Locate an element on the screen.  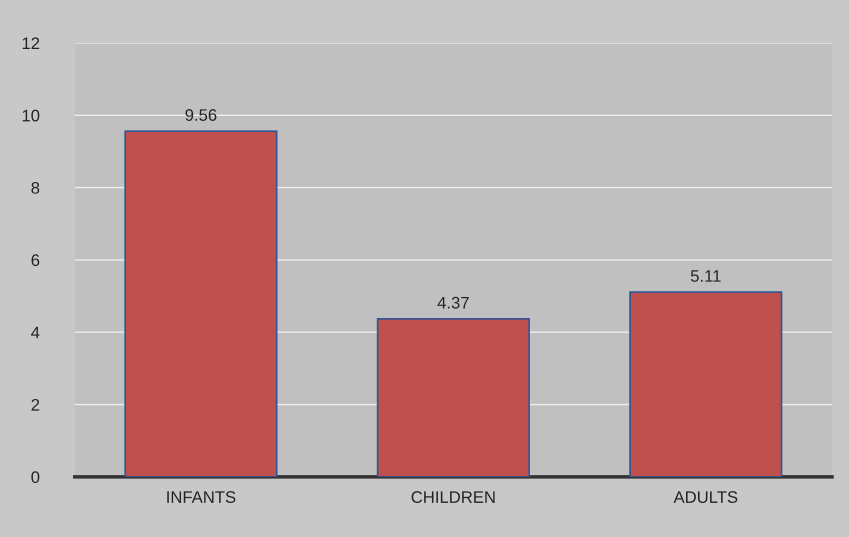
y-tick-label: 8 is located at coordinates (35, 188).